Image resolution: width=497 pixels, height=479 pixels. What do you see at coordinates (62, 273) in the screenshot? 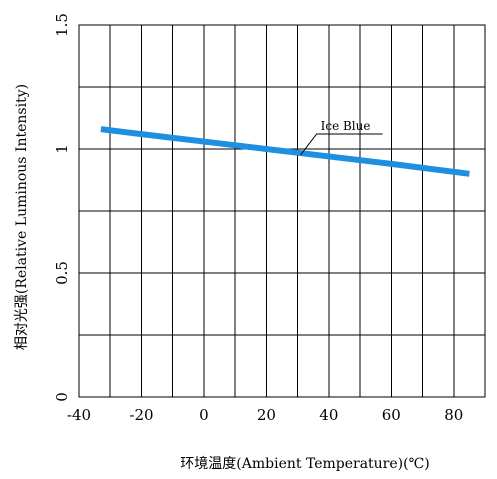
I see `y-tick-label: 0.5` at bounding box center [62, 273].